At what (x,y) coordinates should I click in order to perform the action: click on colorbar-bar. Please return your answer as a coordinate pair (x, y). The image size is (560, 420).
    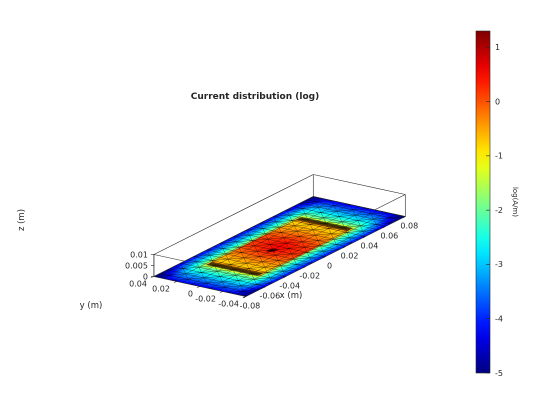
    Looking at the image, I should click on (483, 202).